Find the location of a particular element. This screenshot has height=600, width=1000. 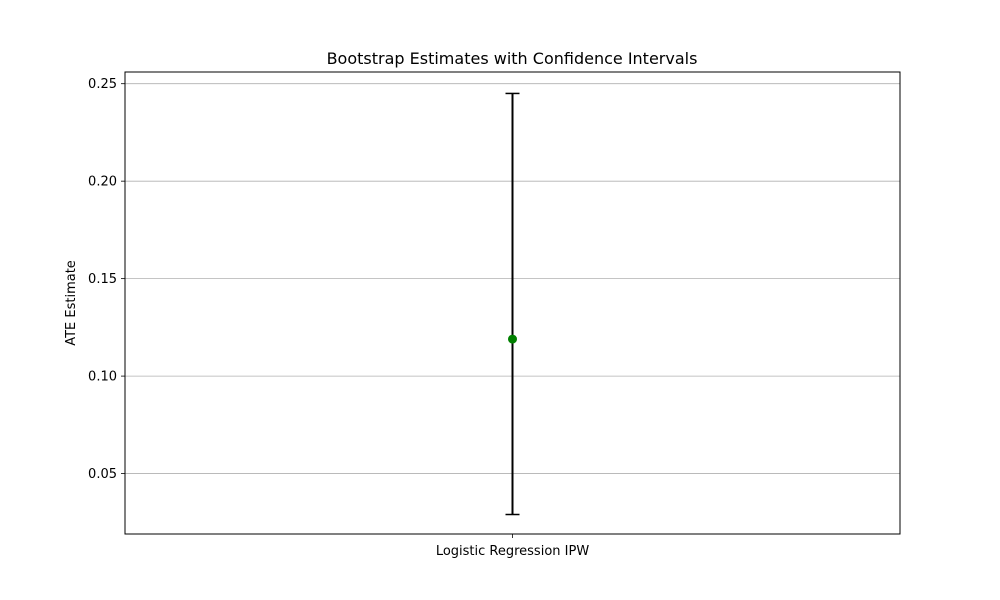

y-tick-label: 0.10 is located at coordinates (102, 377).